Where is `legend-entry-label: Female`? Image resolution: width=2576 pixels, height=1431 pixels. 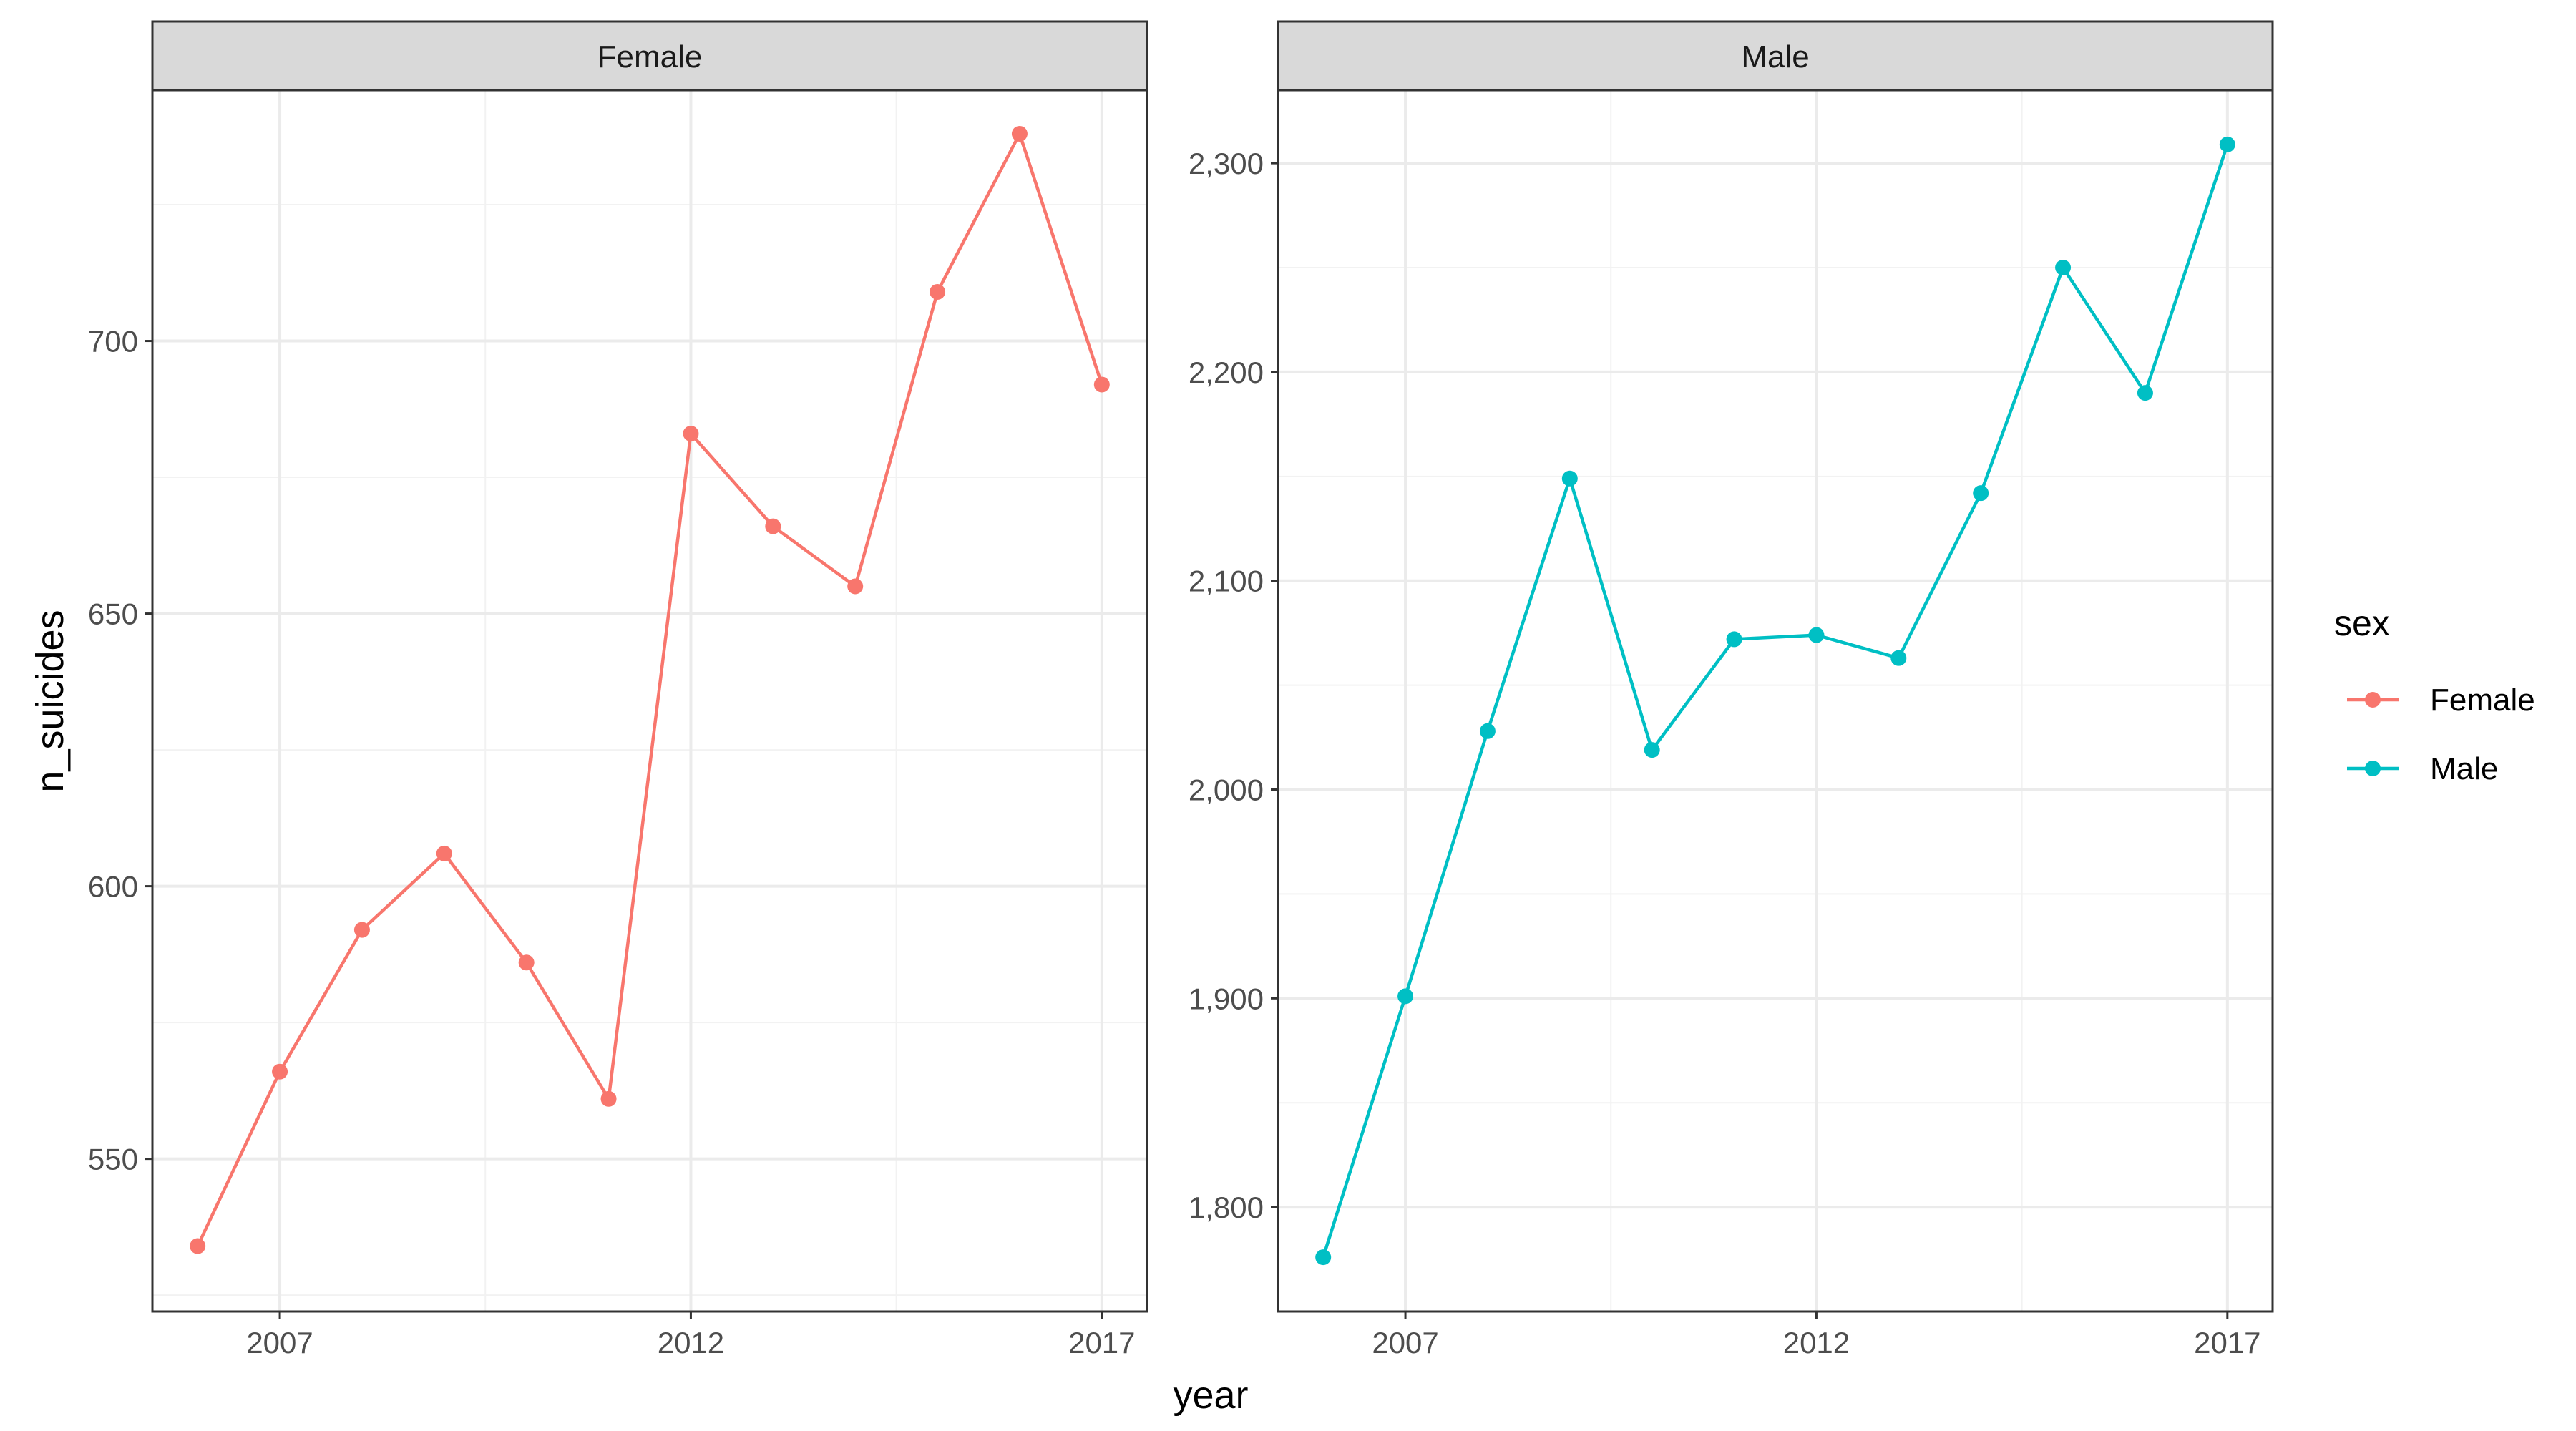
legend-entry-label: Female is located at coordinates (2482, 701).